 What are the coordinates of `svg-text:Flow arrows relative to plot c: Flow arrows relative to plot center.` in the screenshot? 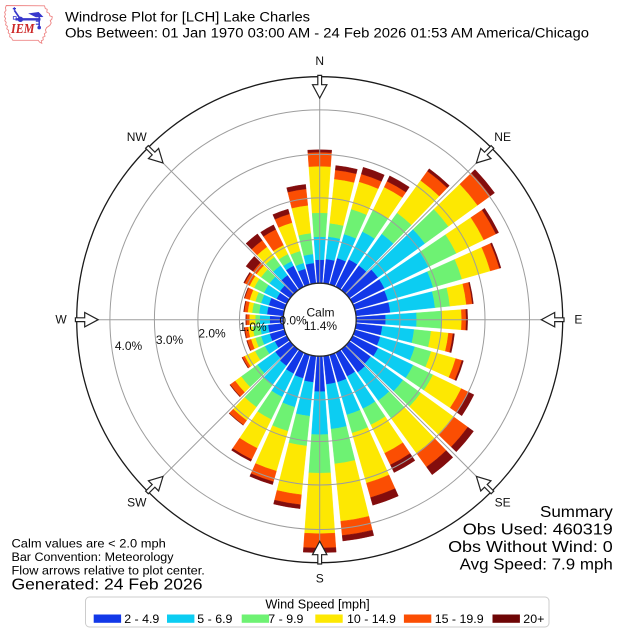 It's located at (108, 571).